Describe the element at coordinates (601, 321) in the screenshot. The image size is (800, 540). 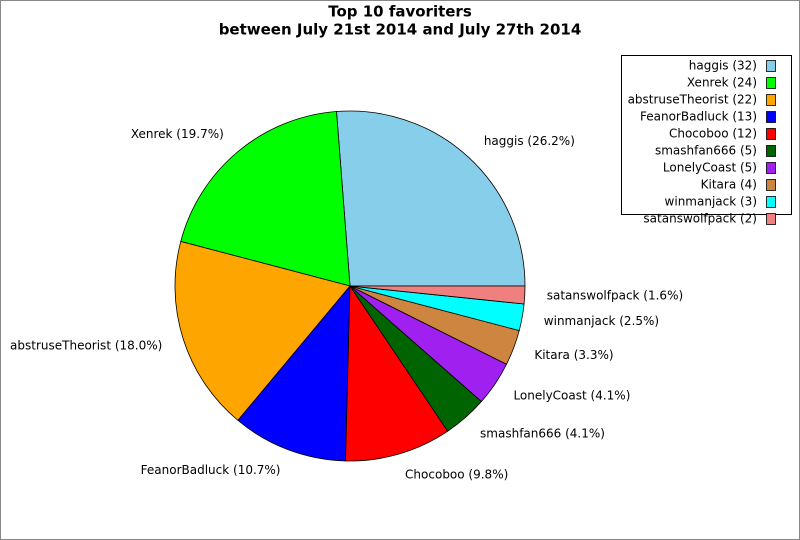
I see `slice-label: winmanjack (2.5%)` at that location.